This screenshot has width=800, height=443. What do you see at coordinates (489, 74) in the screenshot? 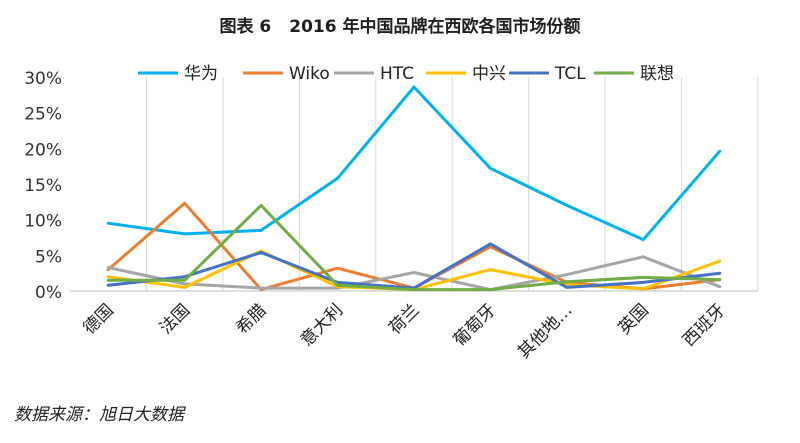
I see `legend-label: 中兴` at bounding box center [489, 74].